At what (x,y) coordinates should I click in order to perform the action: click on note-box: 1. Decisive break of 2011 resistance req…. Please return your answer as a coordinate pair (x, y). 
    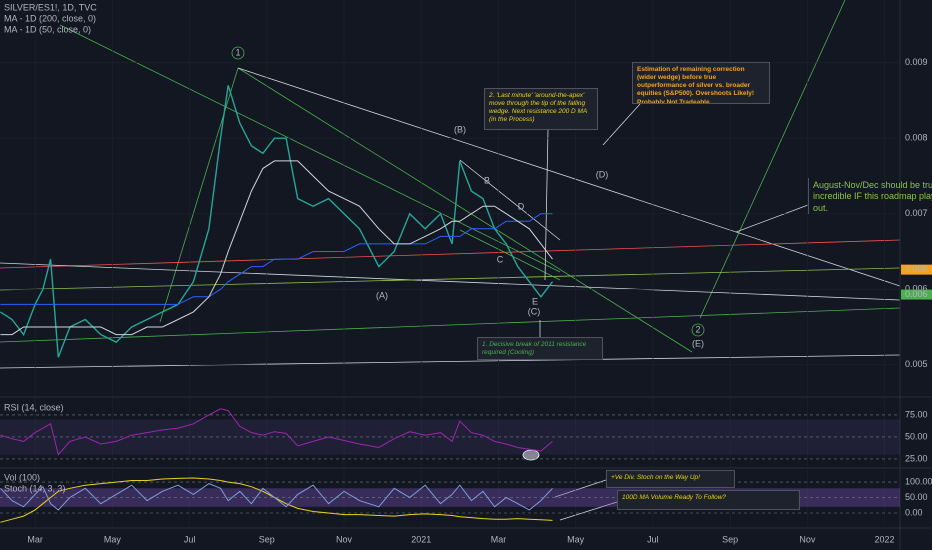
    Looking at the image, I should click on (540, 348).